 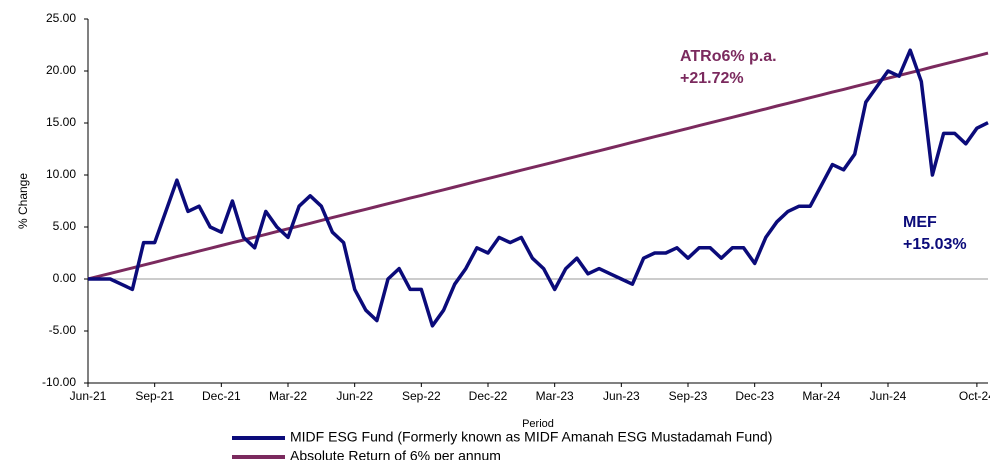 What do you see at coordinates (23, 201) in the screenshot?
I see `y-axis-label: % Change` at bounding box center [23, 201].